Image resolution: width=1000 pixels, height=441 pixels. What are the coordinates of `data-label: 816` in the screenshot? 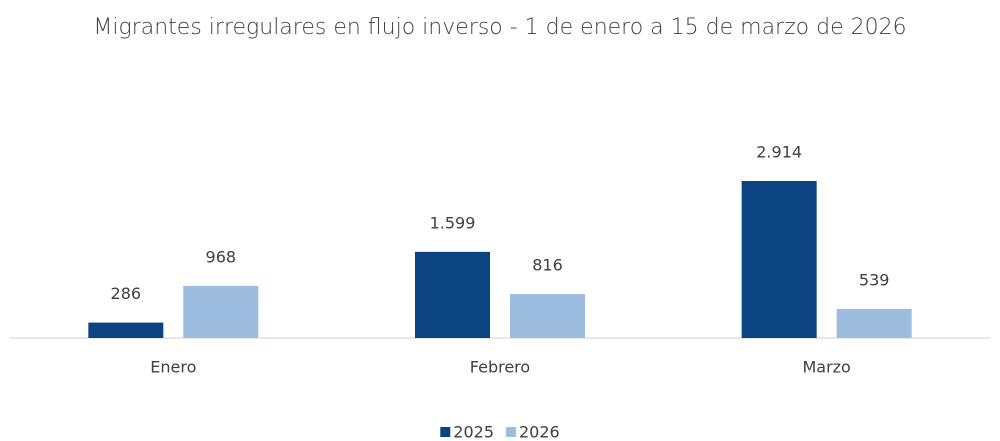 It's located at (547, 265).